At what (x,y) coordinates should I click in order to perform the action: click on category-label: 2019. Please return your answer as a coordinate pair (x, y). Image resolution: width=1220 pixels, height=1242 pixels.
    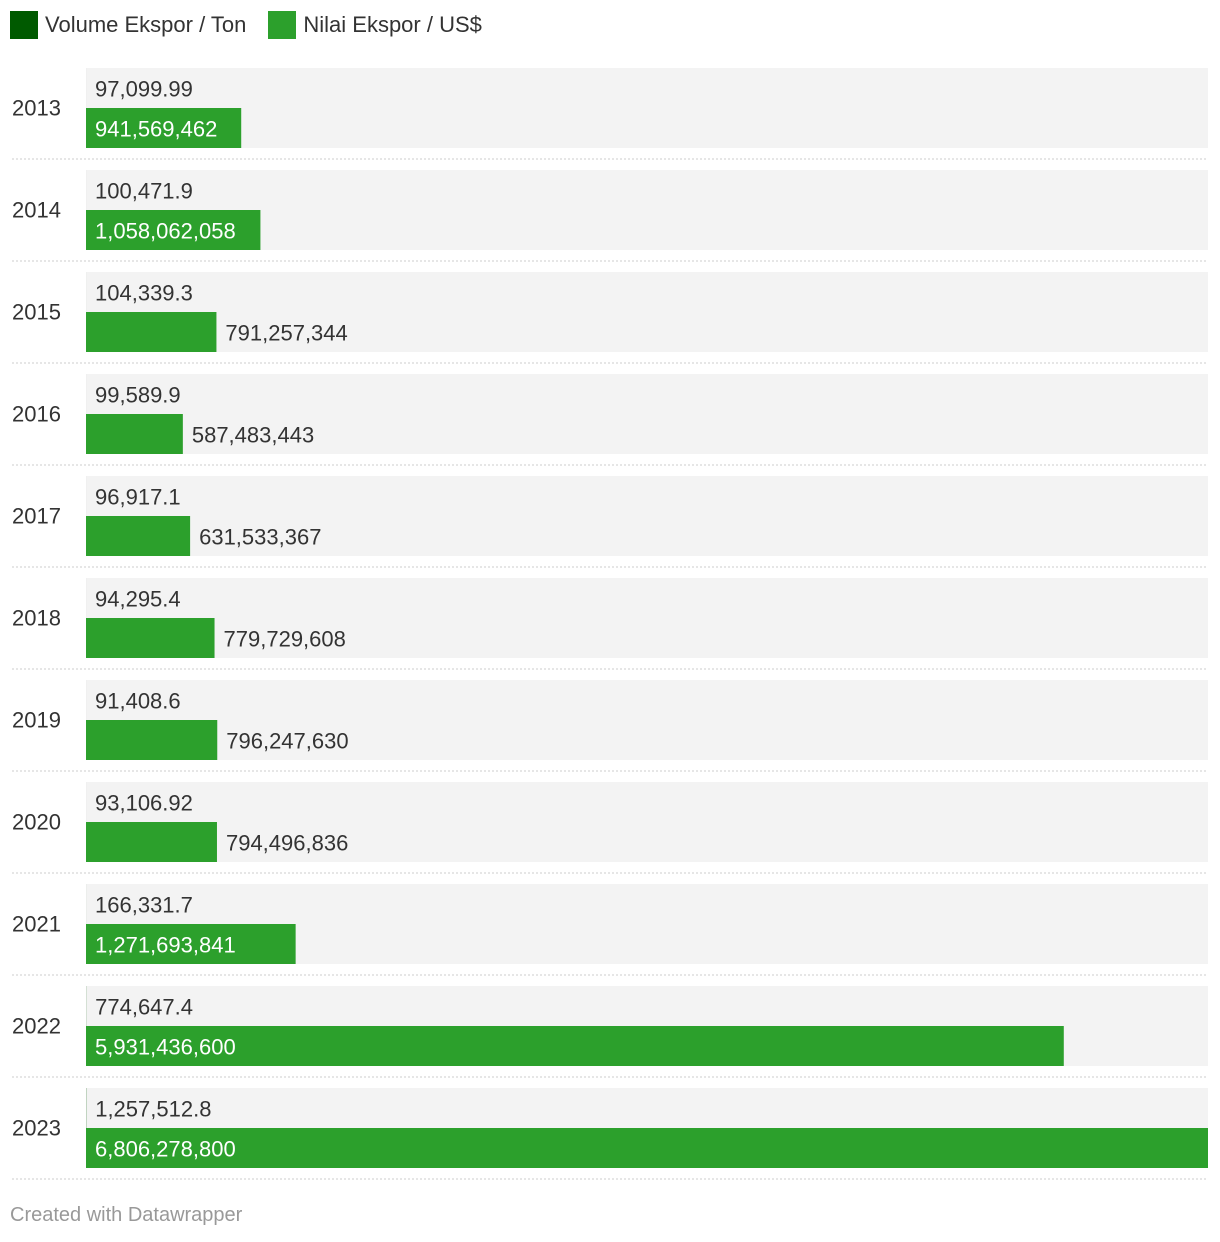
    Looking at the image, I should click on (36, 720).